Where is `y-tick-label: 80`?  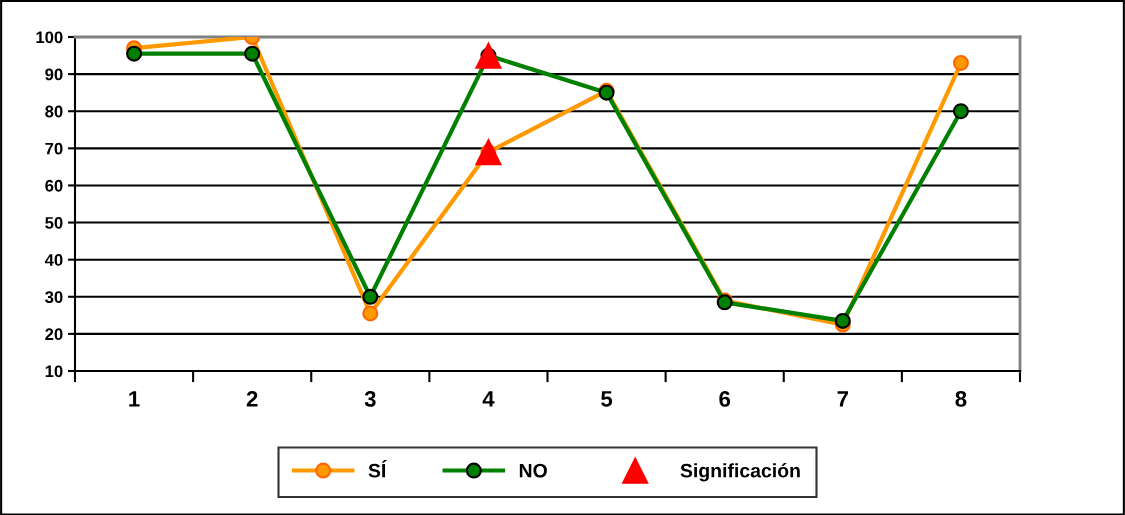 y-tick-label: 80 is located at coordinates (54, 111).